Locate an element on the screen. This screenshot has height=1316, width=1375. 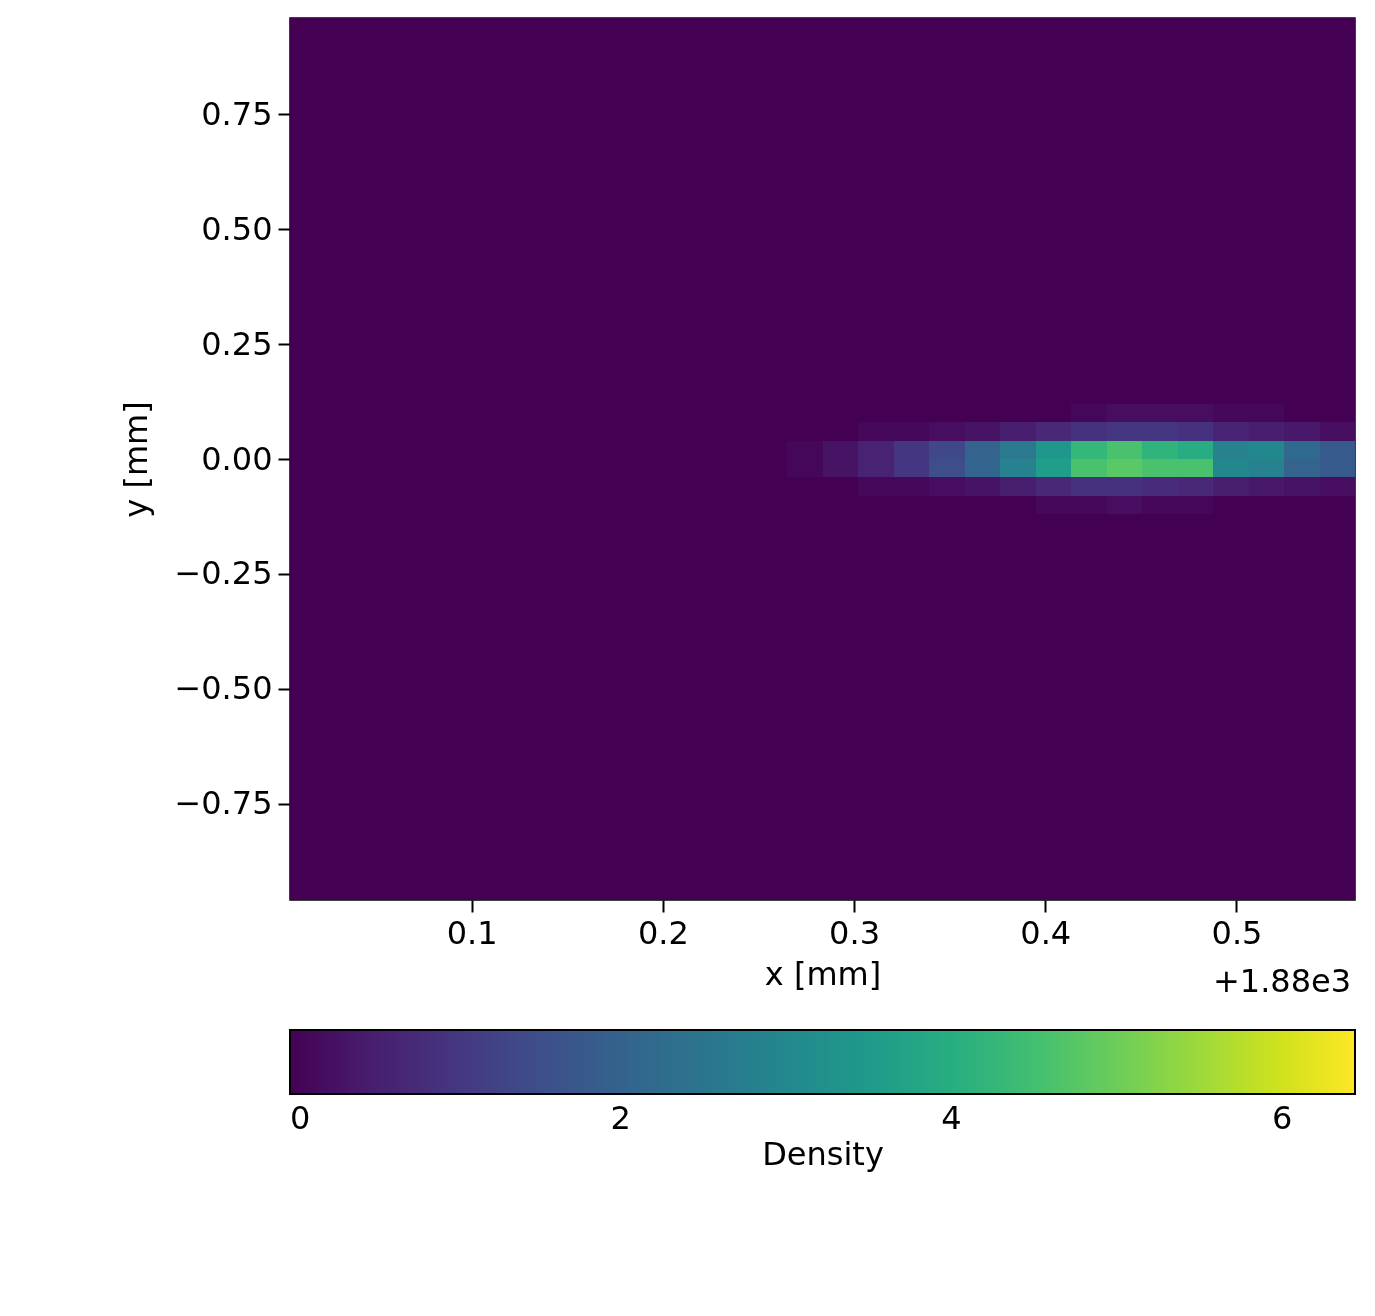
x-axis-title: x [mm] is located at coordinates (823, 973).